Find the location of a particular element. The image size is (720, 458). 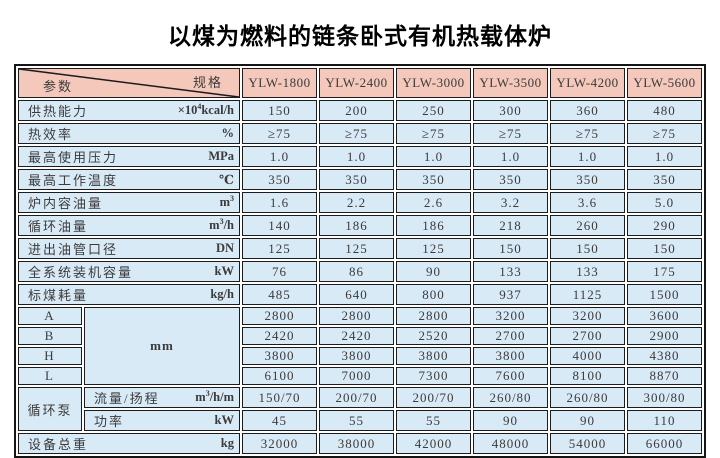

value-cell: 133 is located at coordinates (510, 271).